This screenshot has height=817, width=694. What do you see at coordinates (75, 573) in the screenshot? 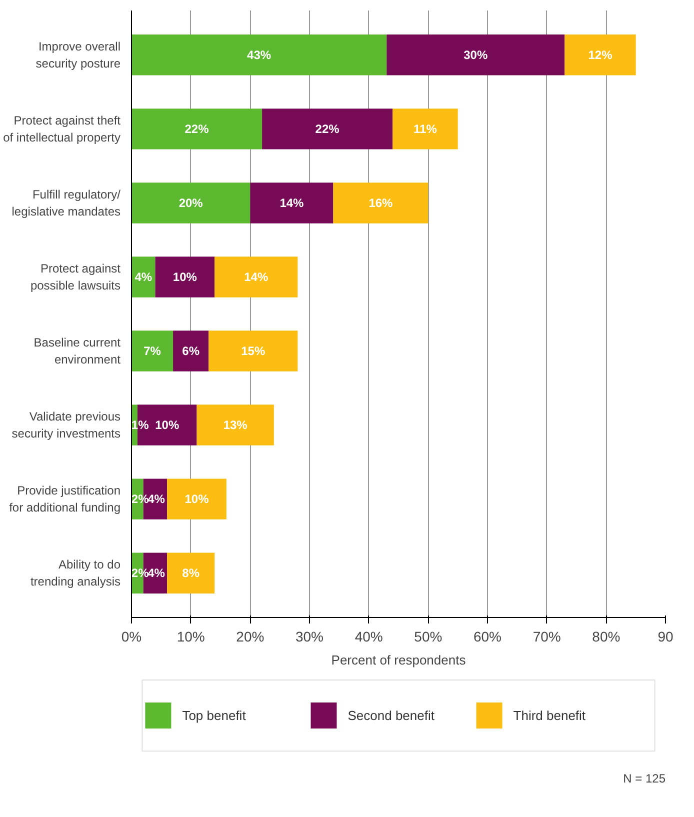
I see `y-tick-label: Ability to do trending analysis` at bounding box center [75, 573].